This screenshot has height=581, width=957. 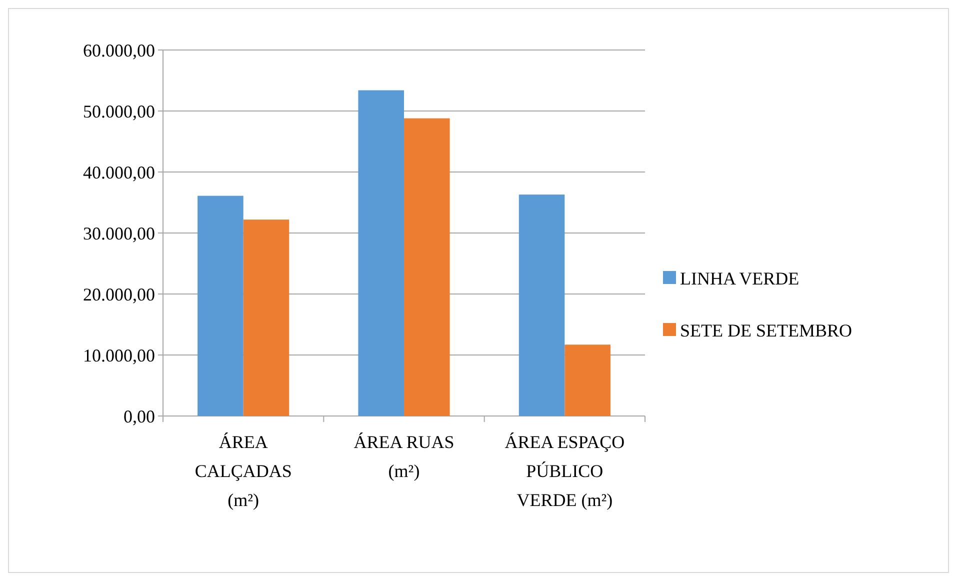 What do you see at coordinates (119, 172) in the screenshot?
I see `y-tick-label: 40.000,00` at bounding box center [119, 172].